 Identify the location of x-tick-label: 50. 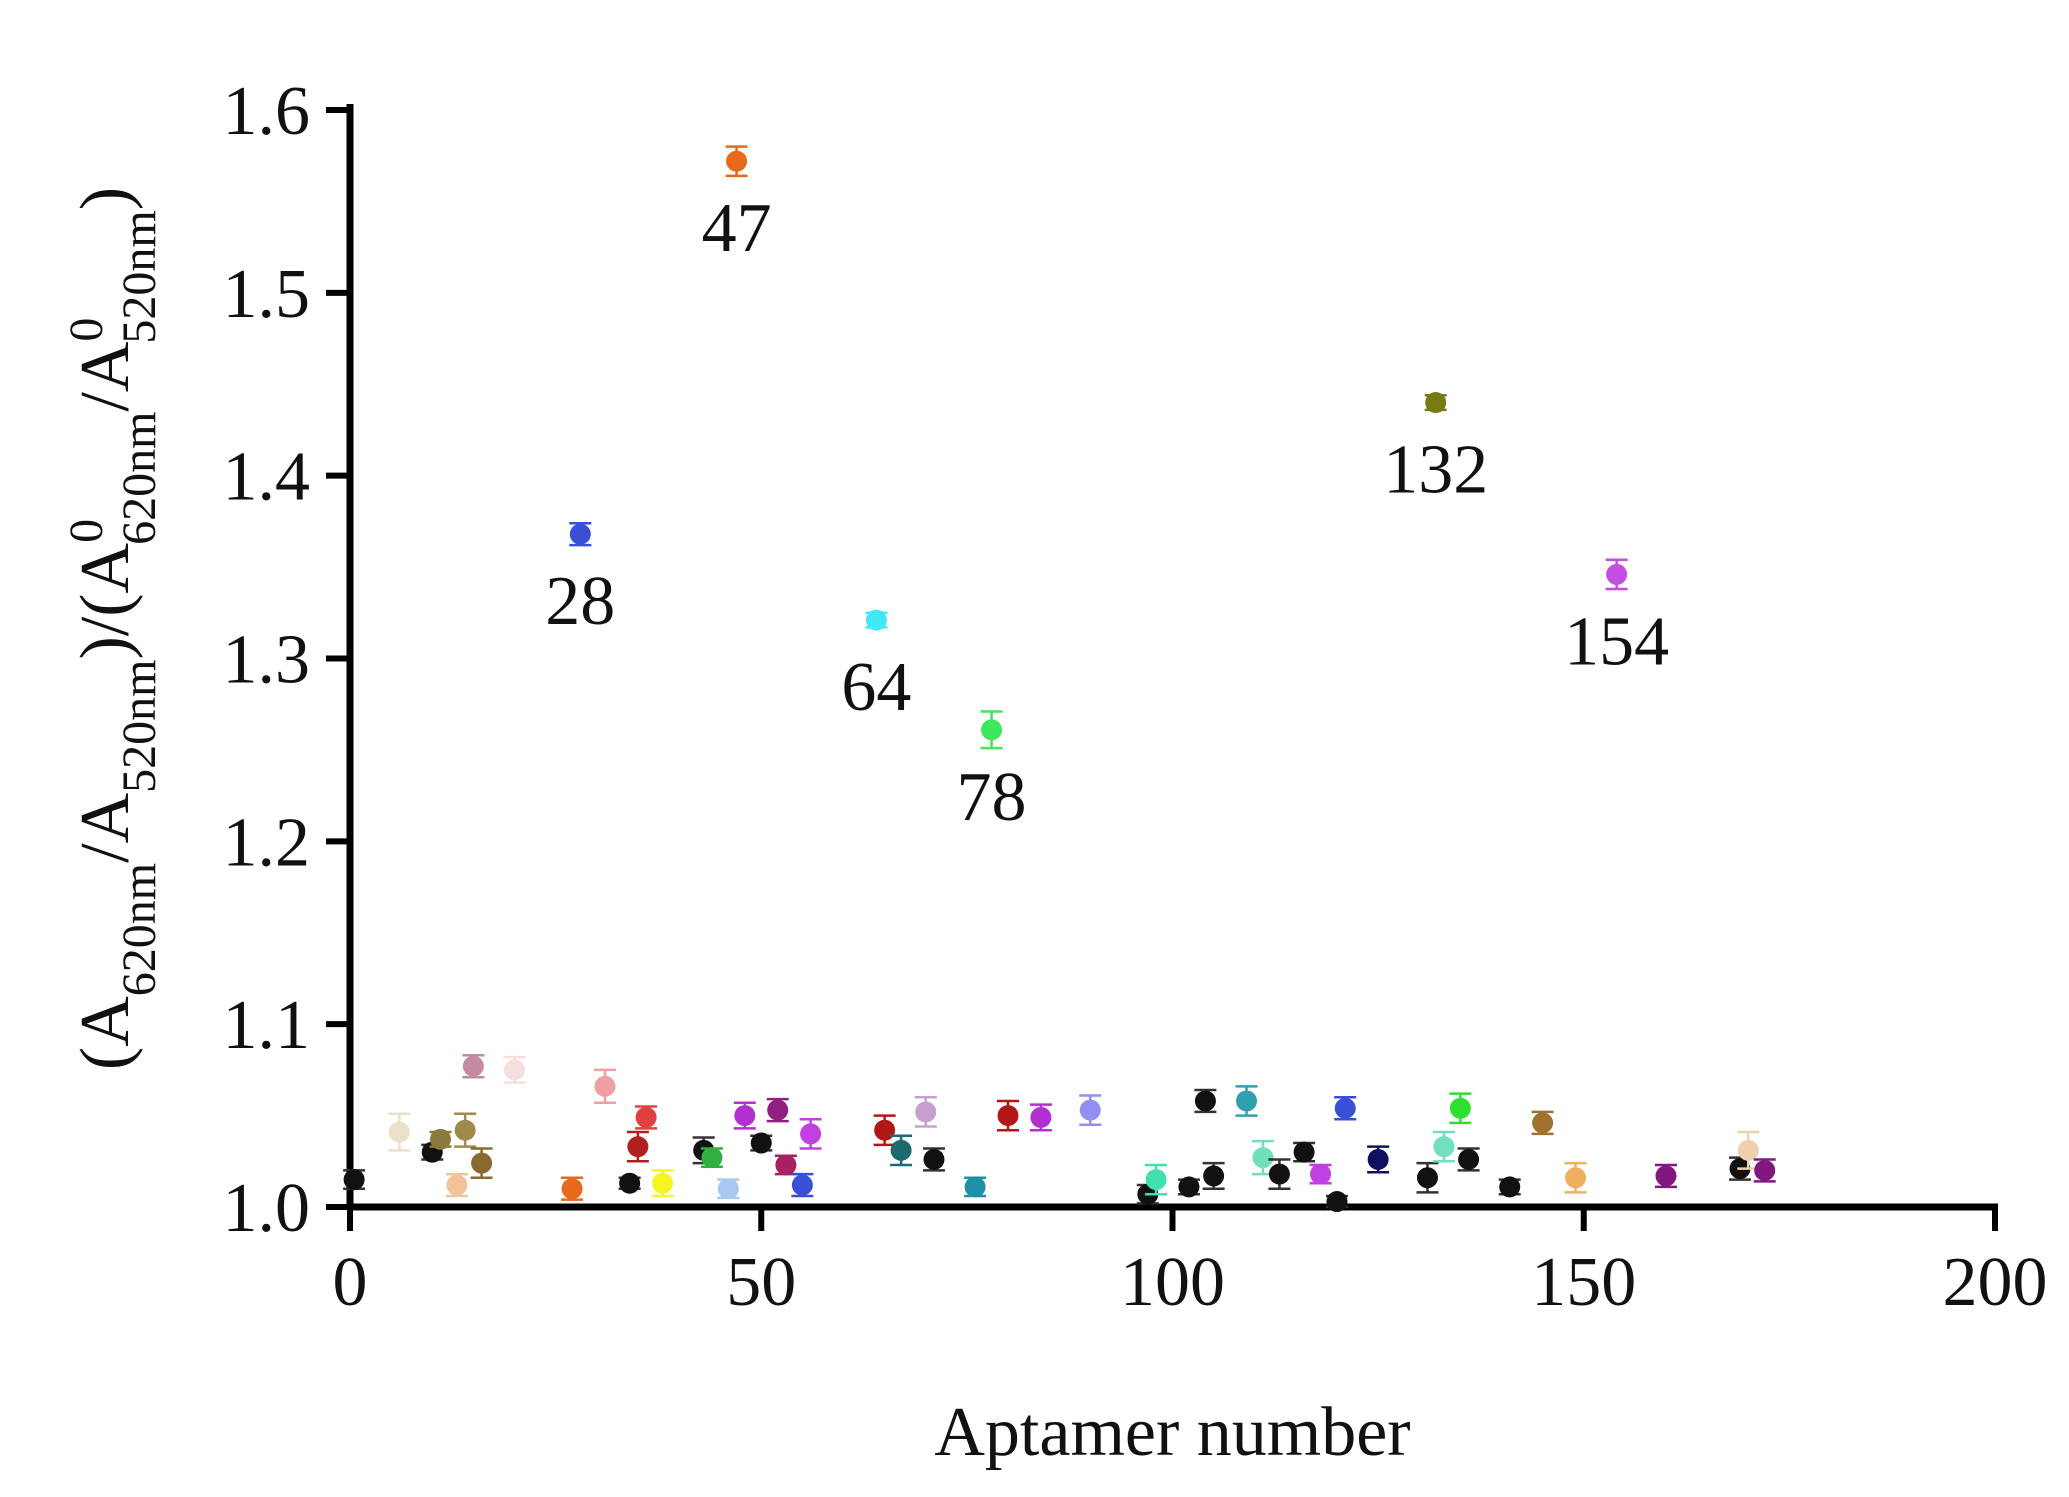
(761, 1282).